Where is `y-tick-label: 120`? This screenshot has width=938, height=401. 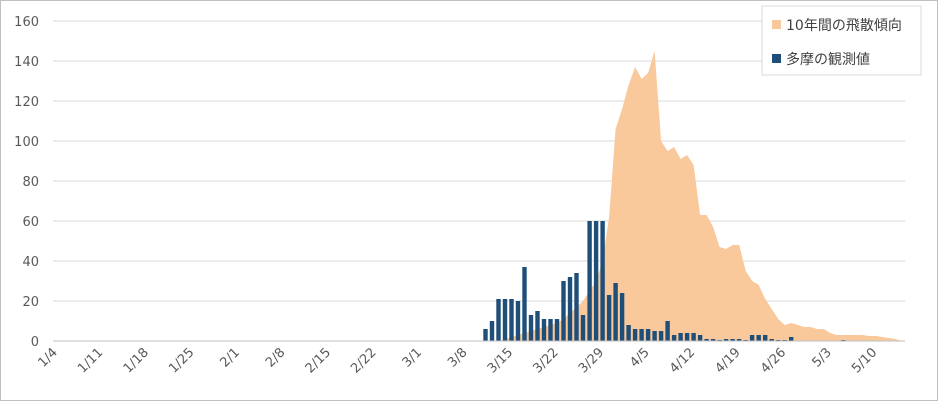
y-tick-label: 120 is located at coordinates (26, 102).